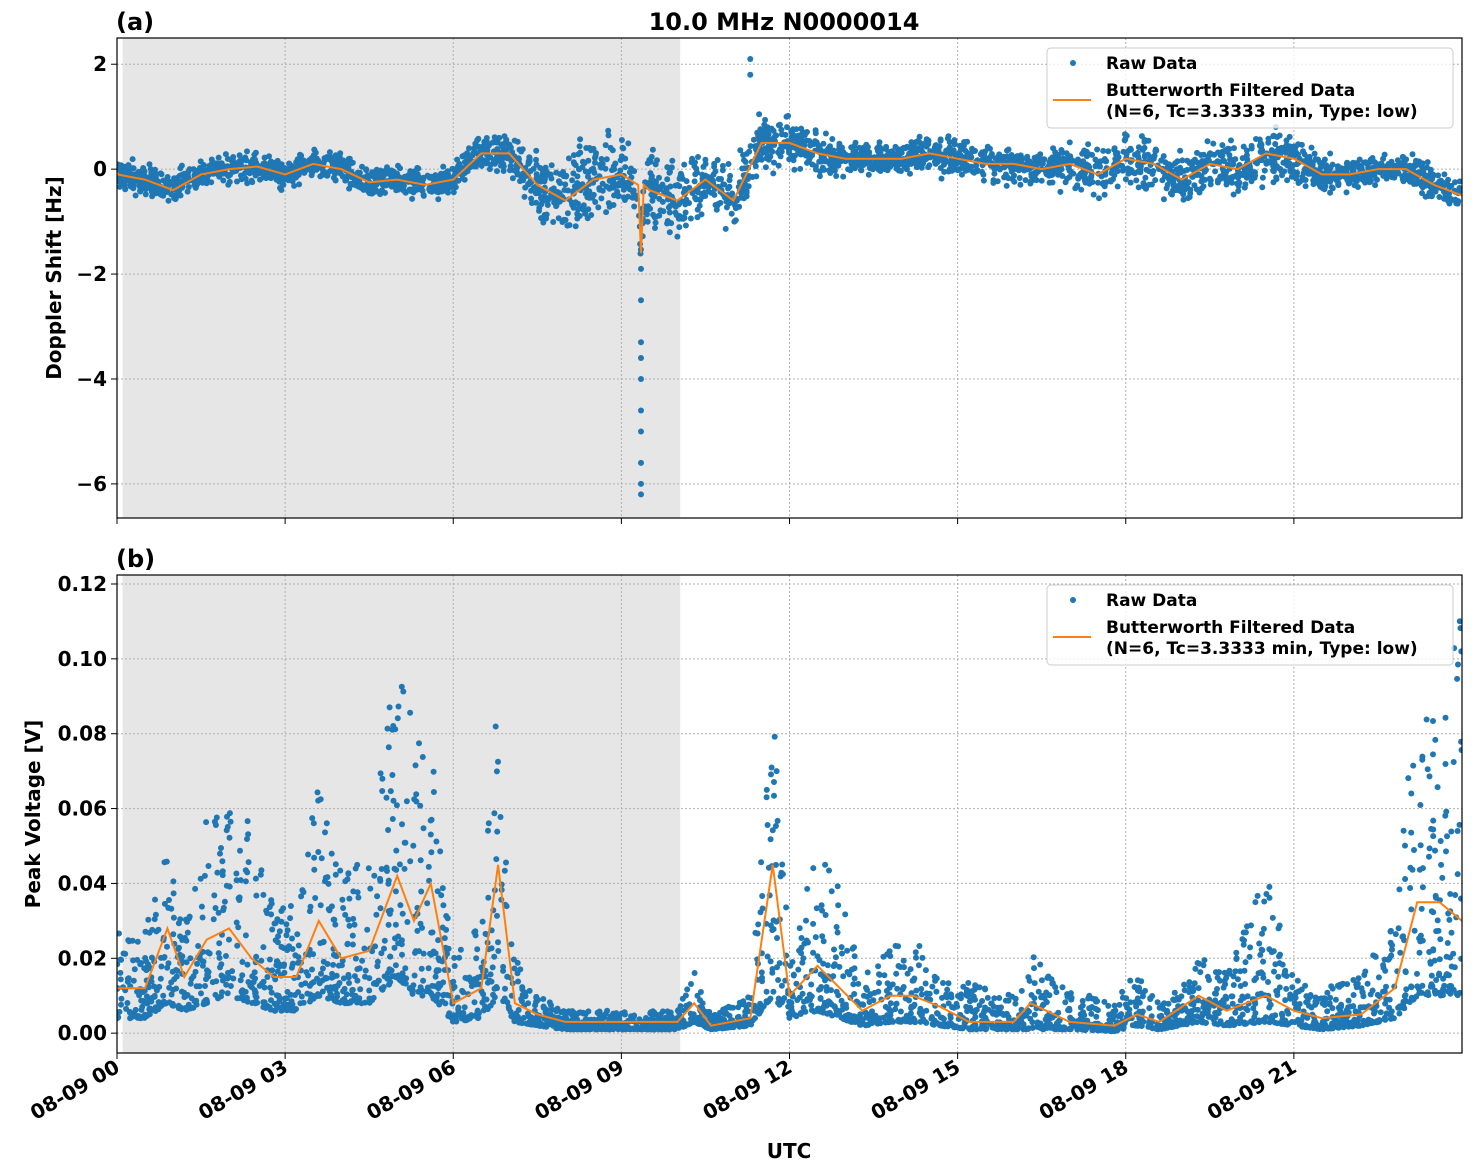 This screenshot has width=1472, height=1172. Describe the element at coordinates (82, 958) in the screenshot. I see `y-tick-label: 0.02` at that location.